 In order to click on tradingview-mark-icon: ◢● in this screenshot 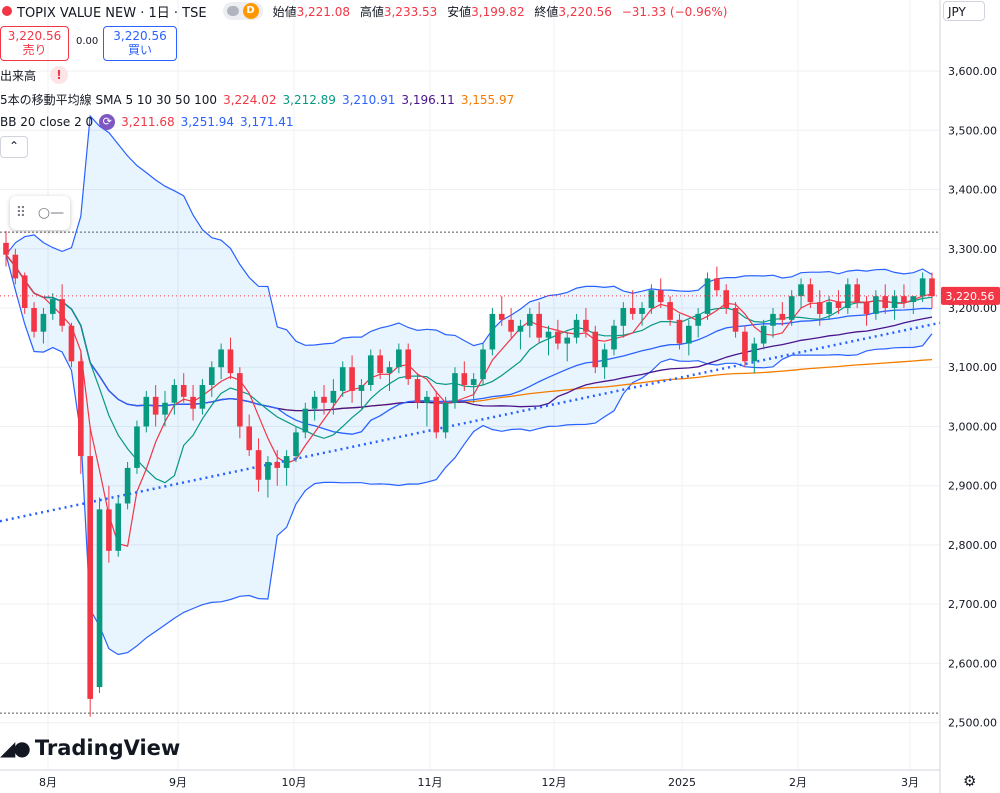, I will do `click(15, 748)`.